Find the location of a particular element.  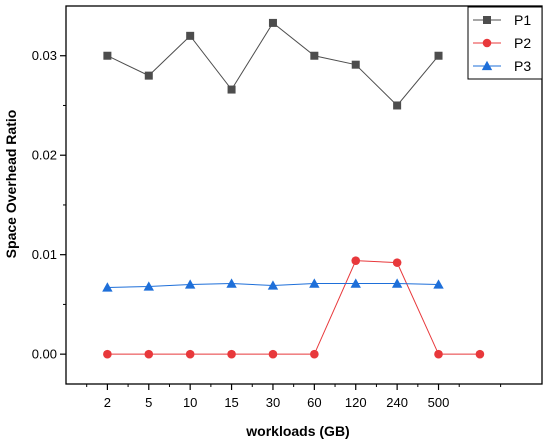

x-tick-label: 240 is located at coordinates (397, 402).